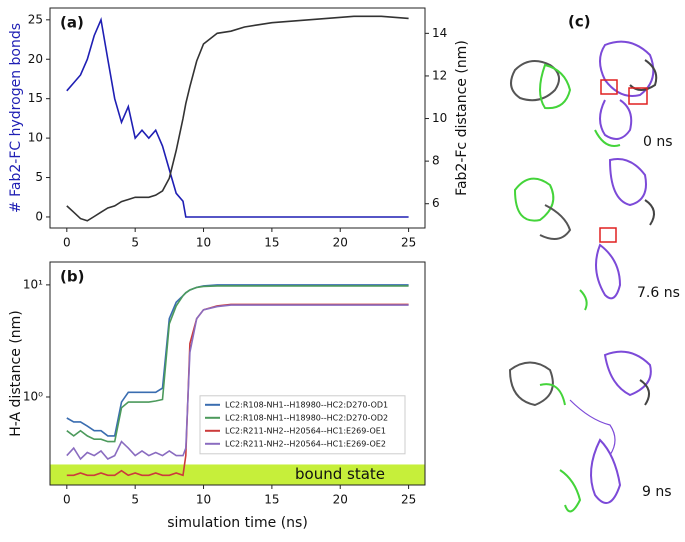 The width and height of the screenshot is (685, 542). Describe the element at coordinates (35, 59) in the screenshot. I see `y-tick-label: 20` at that location.